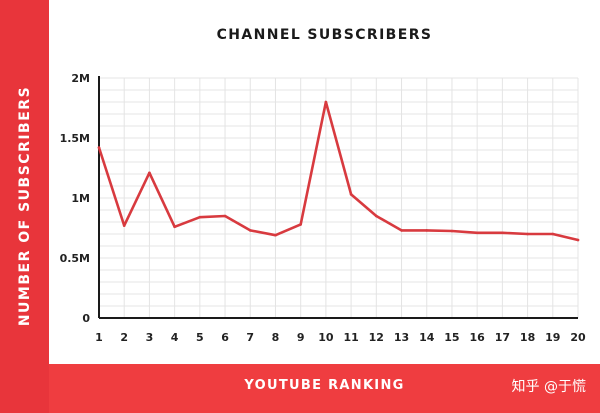 This screenshot has height=413, width=600. I want to click on x-tick-label: 3, so click(150, 337).